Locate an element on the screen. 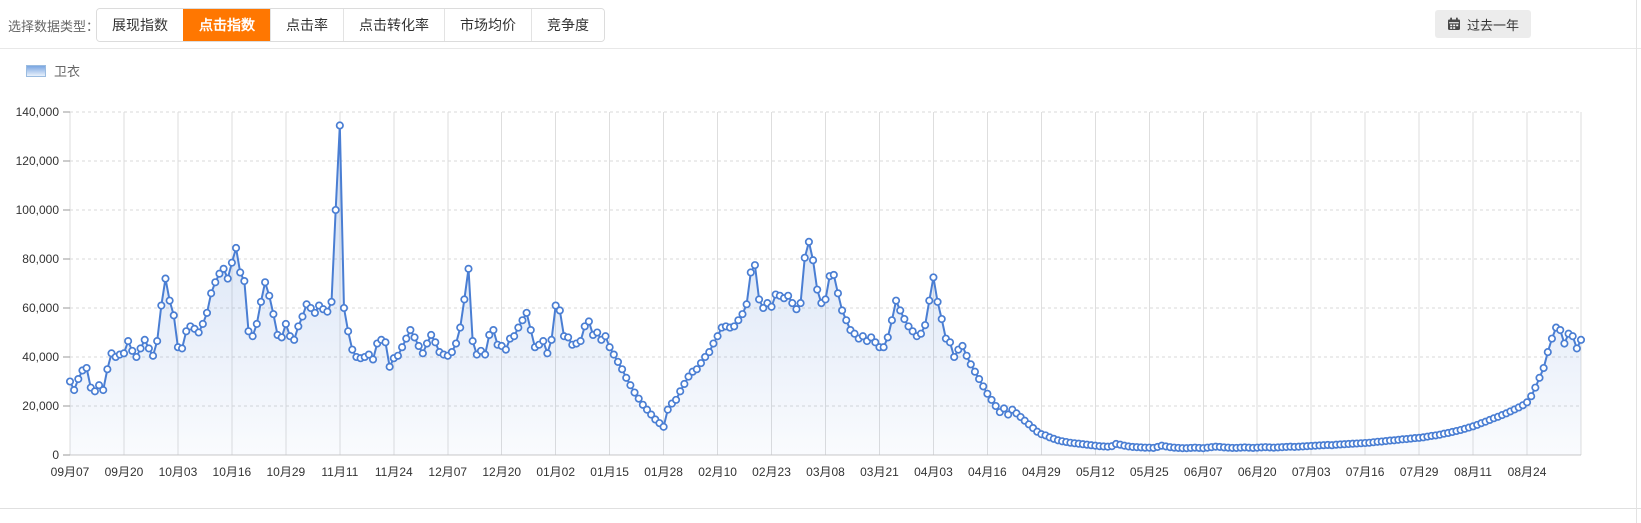  tab-market-avg-price: 市场均价 is located at coordinates (487, 25).